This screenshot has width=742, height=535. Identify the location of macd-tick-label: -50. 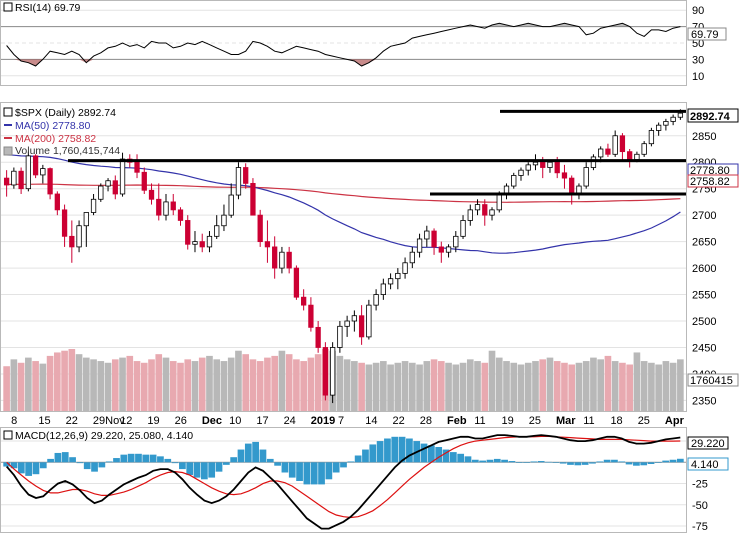
(700, 506).